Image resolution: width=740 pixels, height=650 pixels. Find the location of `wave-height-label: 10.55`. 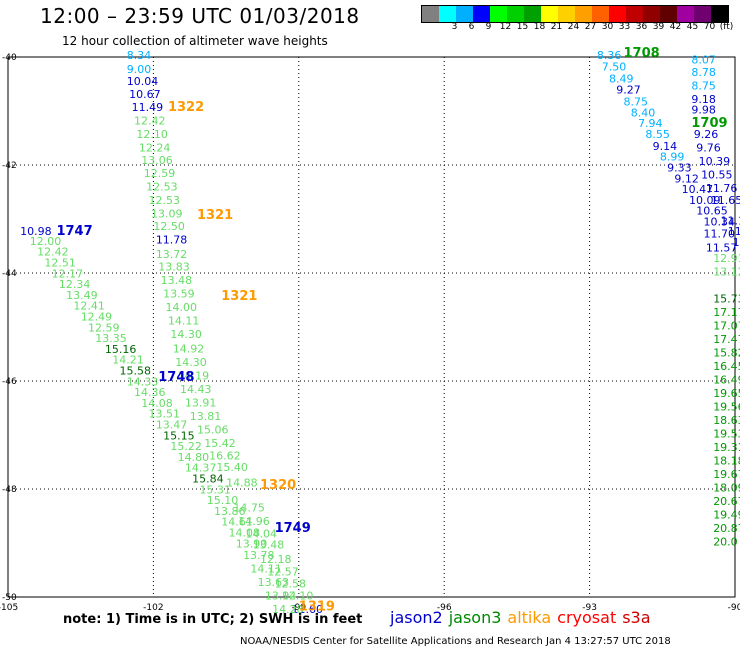

wave-height-label: 10.55 is located at coordinates (717, 175).